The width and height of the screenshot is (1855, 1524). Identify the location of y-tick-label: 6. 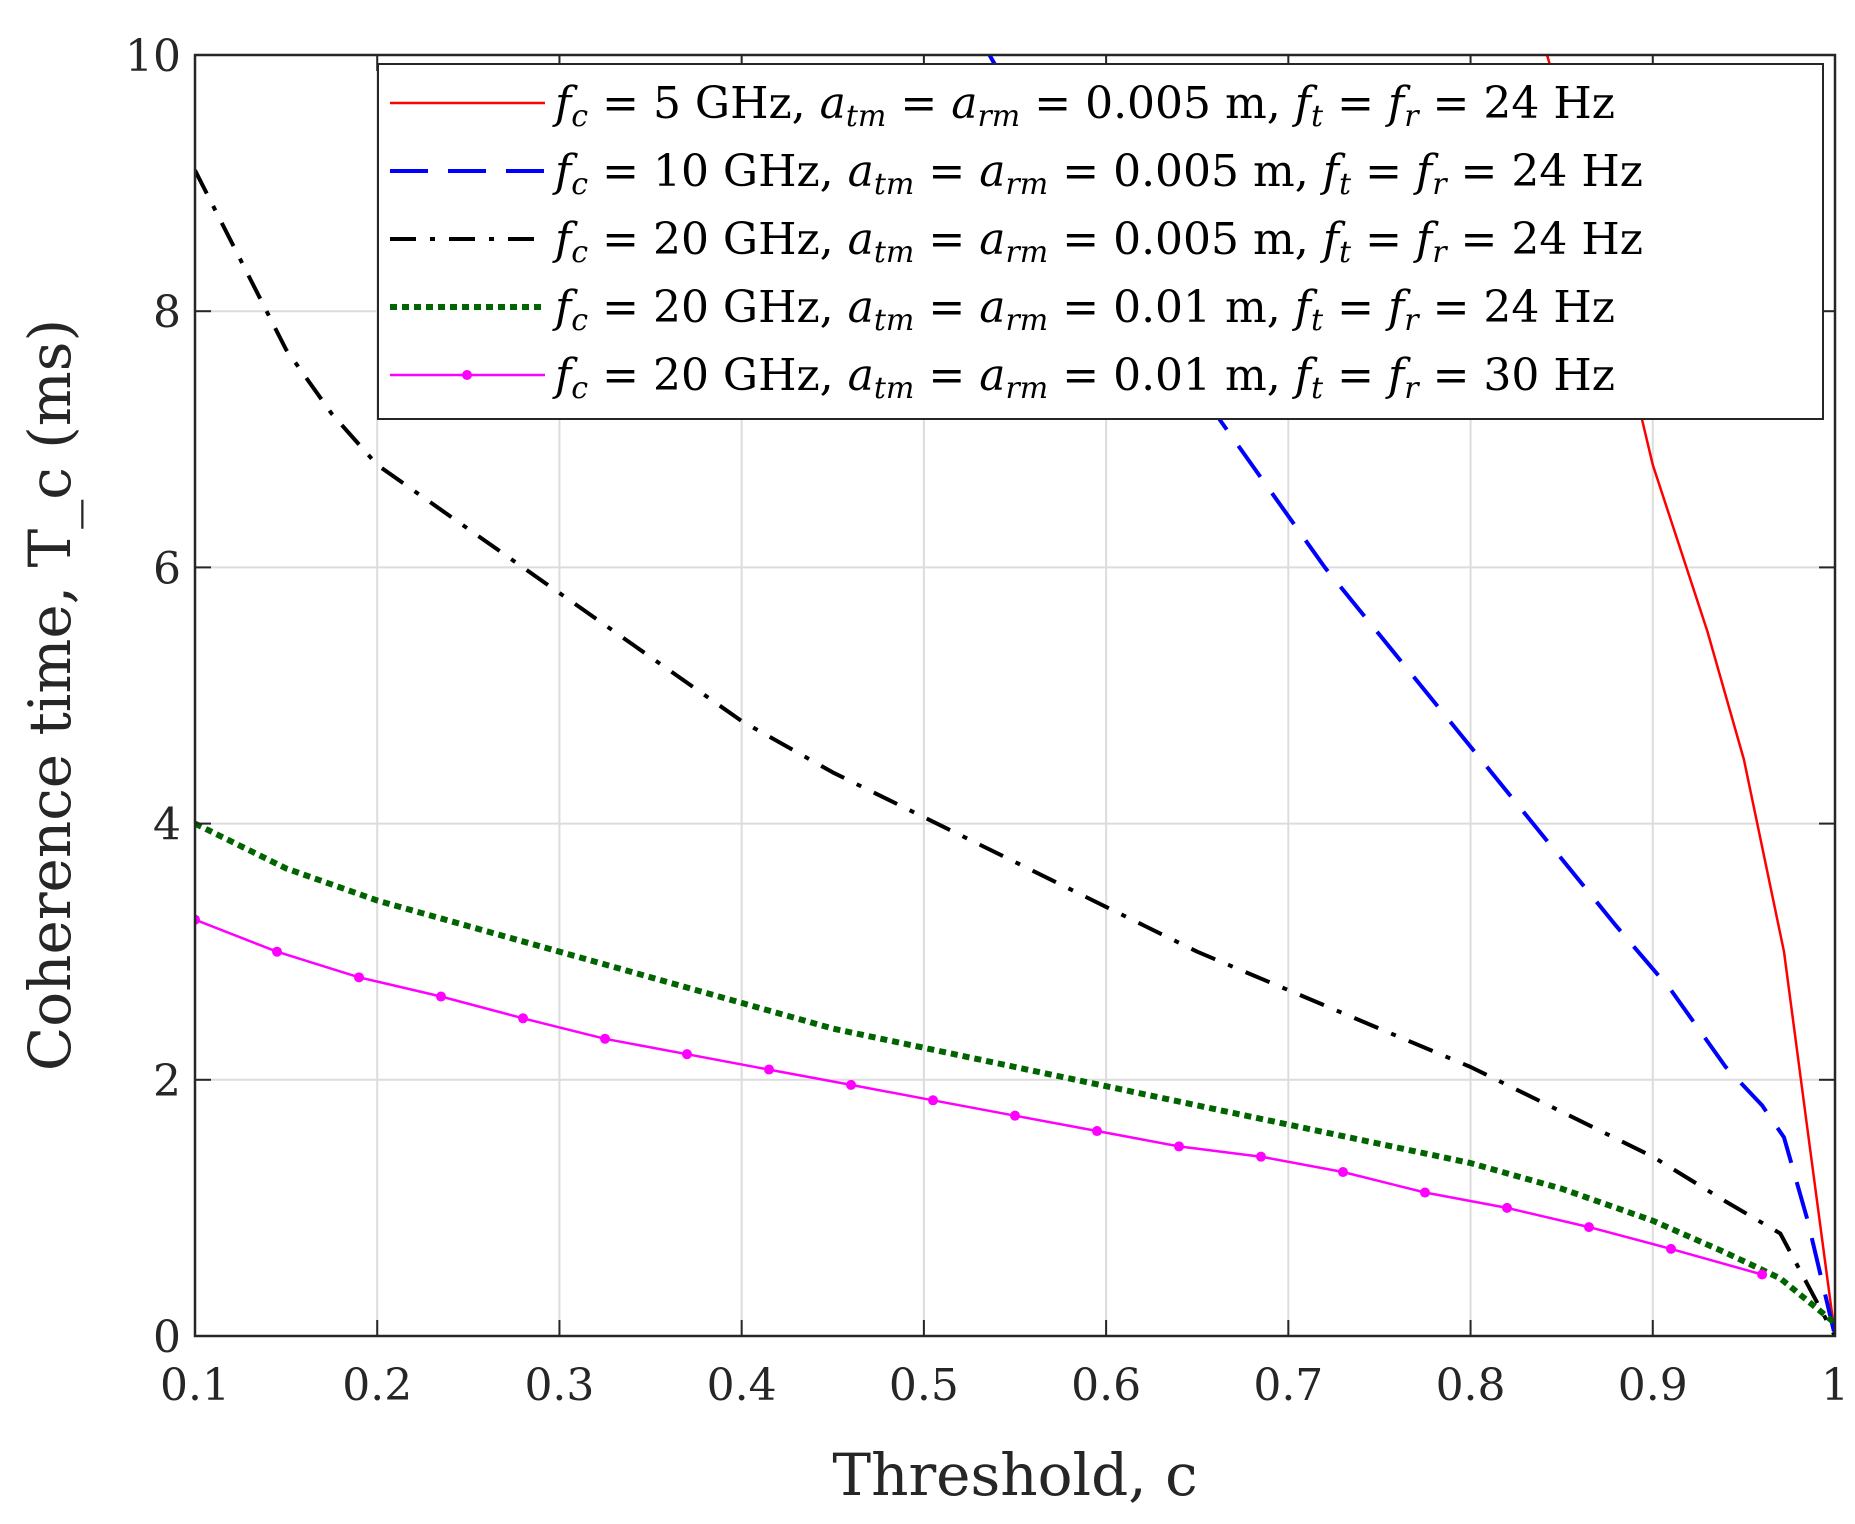
(167, 568).